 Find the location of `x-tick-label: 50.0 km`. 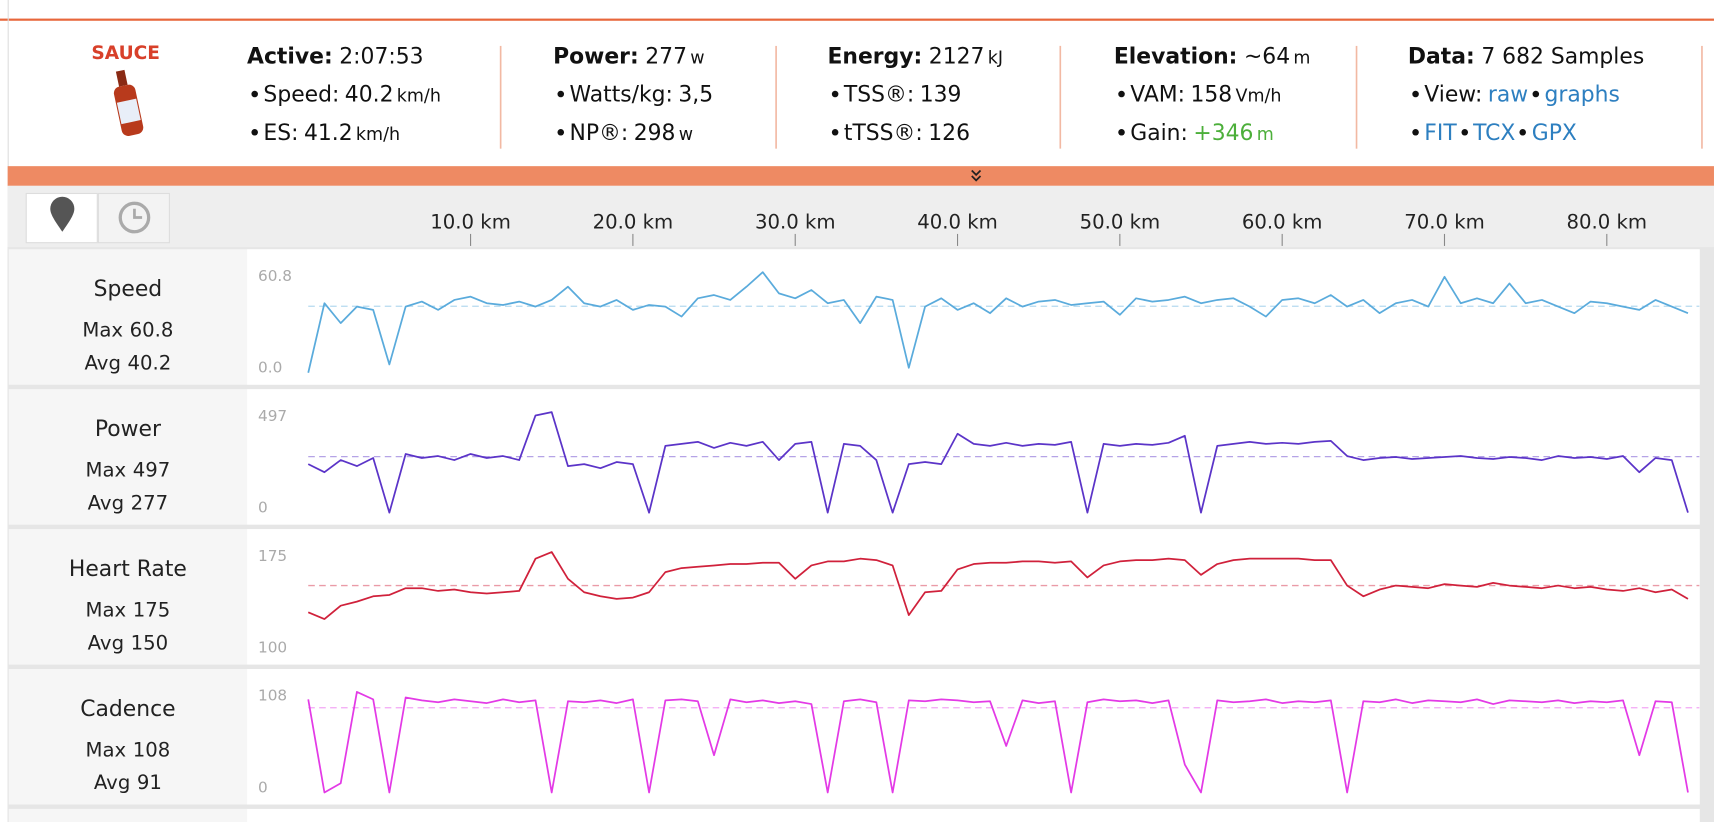

x-tick-label: 50.0 km is located at coordinates (1120, 221).